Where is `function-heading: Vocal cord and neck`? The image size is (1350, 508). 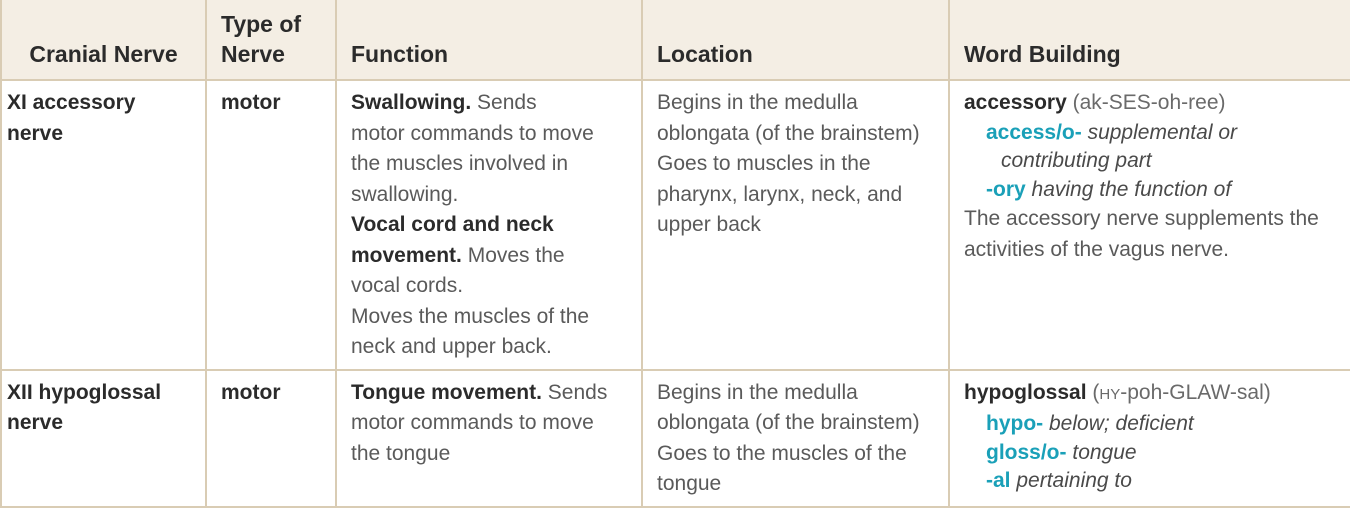
function-heading: Vocal cord and neck is located at coordinates (452, 224).